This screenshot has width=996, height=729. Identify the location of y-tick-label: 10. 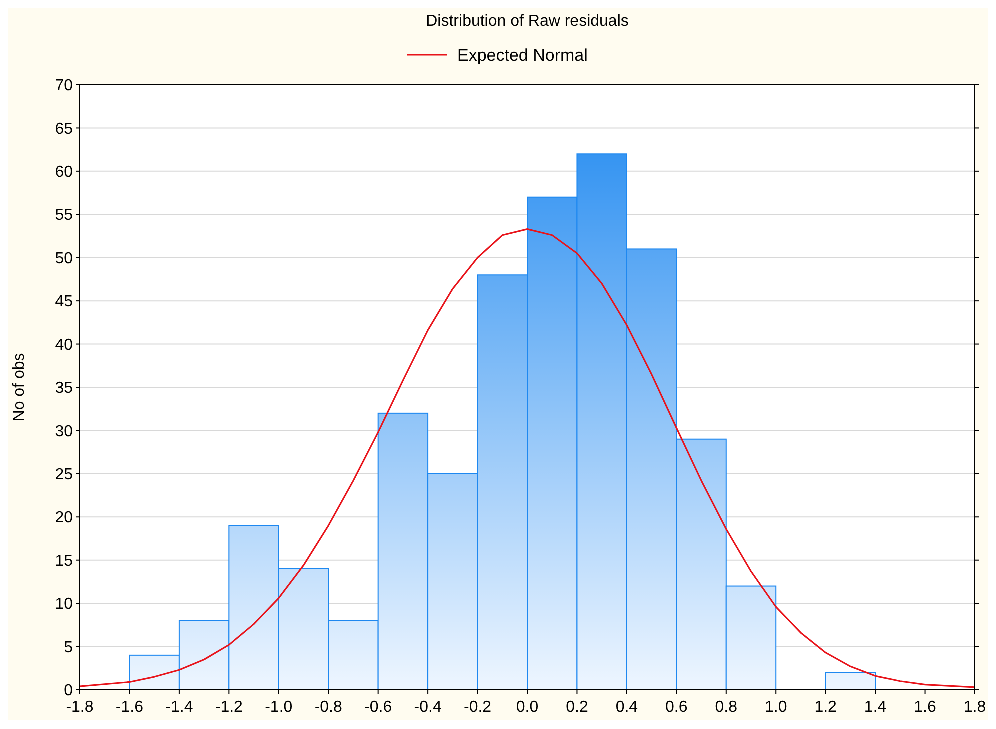
(64, 605).